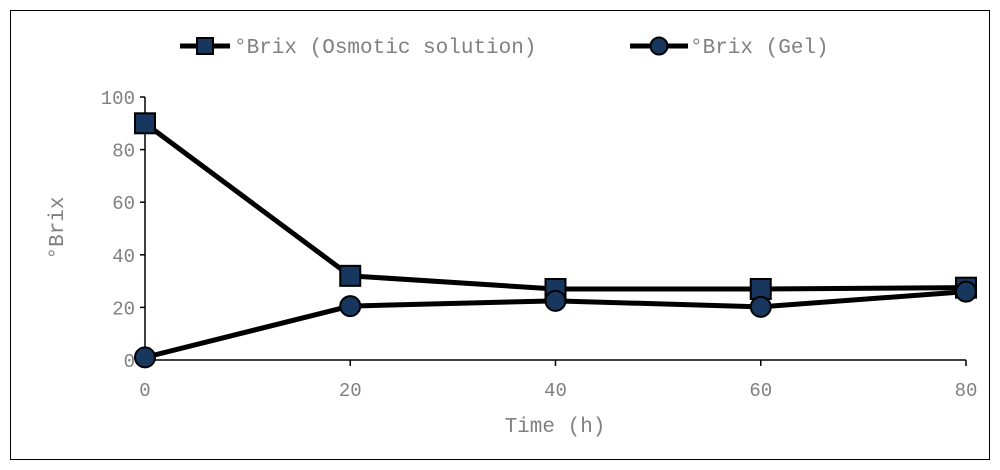 The width and height of the screenshot is (1000, 470). Describe the element at coordinates (123, 309) in the screenshot. I see `y-tick-label: 20` at that location.